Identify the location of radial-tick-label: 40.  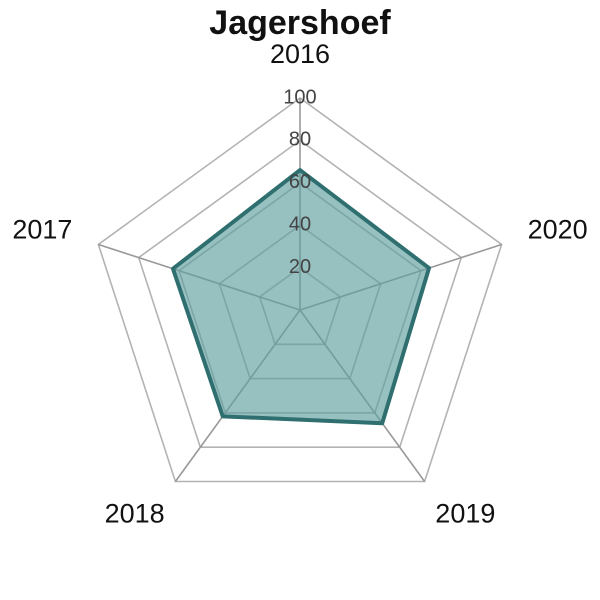
(300, 224).